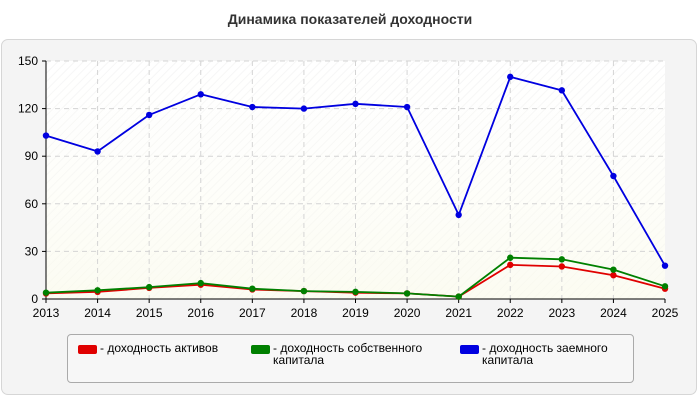  Describe the element at coordinates (46, 313) in the screenshot. I see `x-tick-label: 2013` at that location.